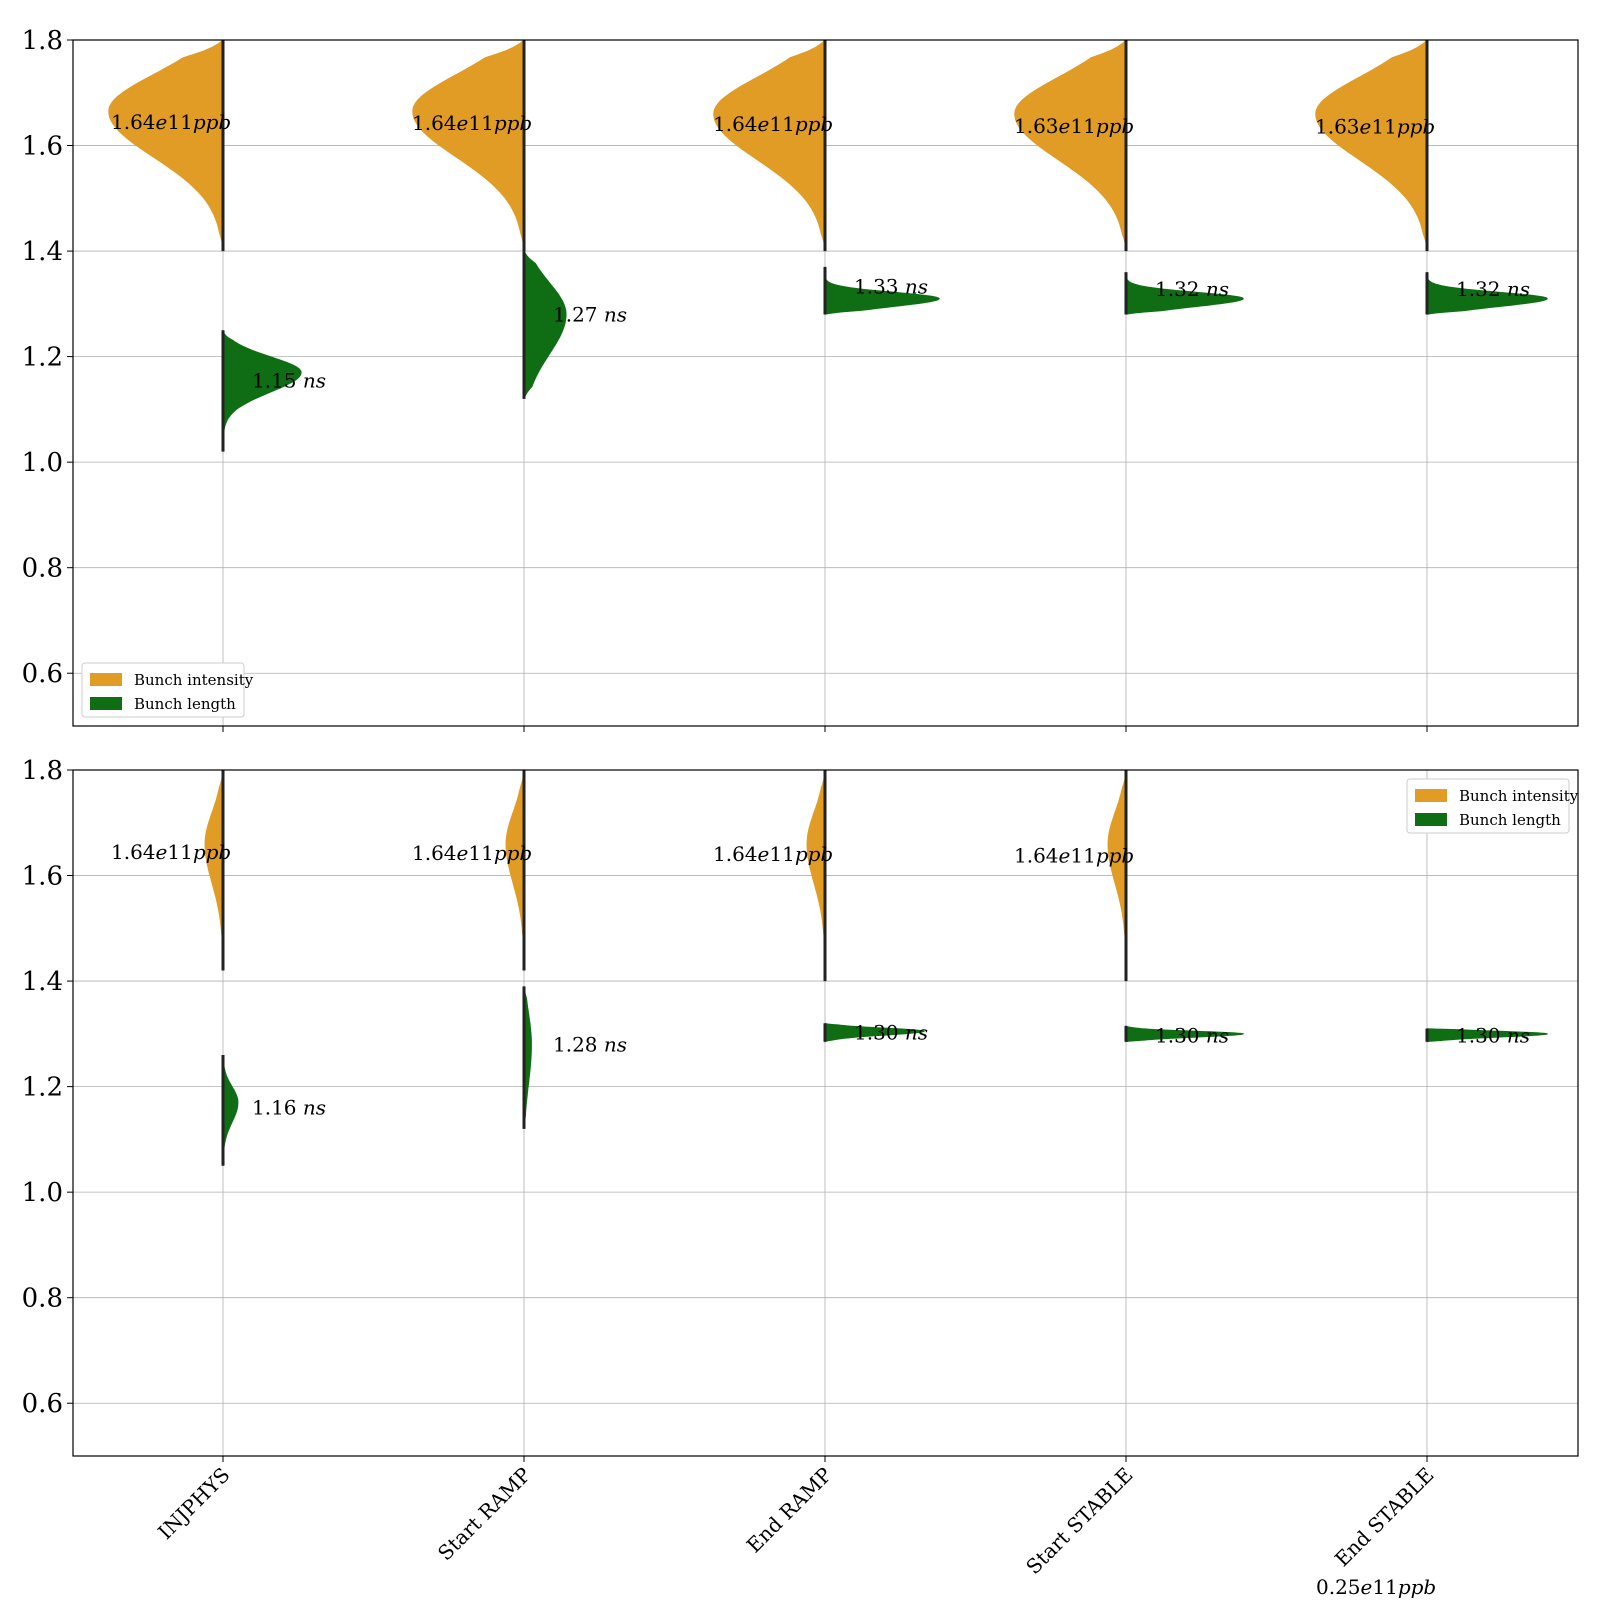 The height and width of the screenshot is (1600, 1600). I want to click on value-label-bunch-length-start-ramp: 1.27 ns, so click(590, 314).